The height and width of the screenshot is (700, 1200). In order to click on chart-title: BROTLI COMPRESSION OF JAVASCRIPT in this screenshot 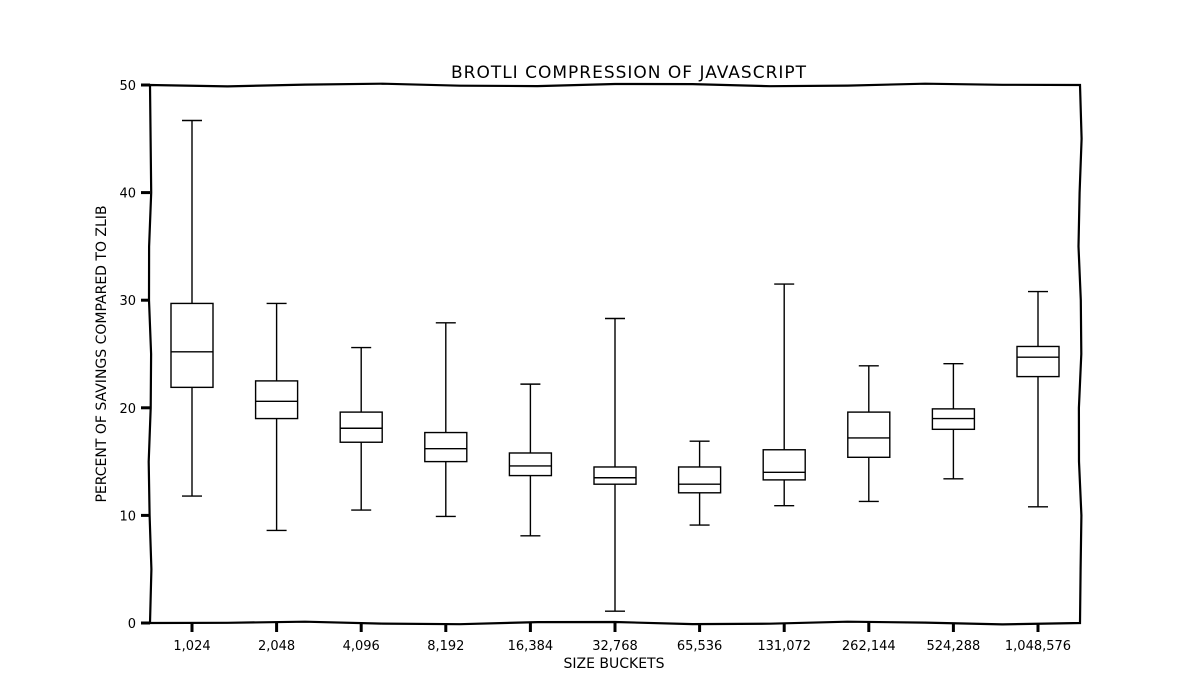, I will do `click(629, 73)`.